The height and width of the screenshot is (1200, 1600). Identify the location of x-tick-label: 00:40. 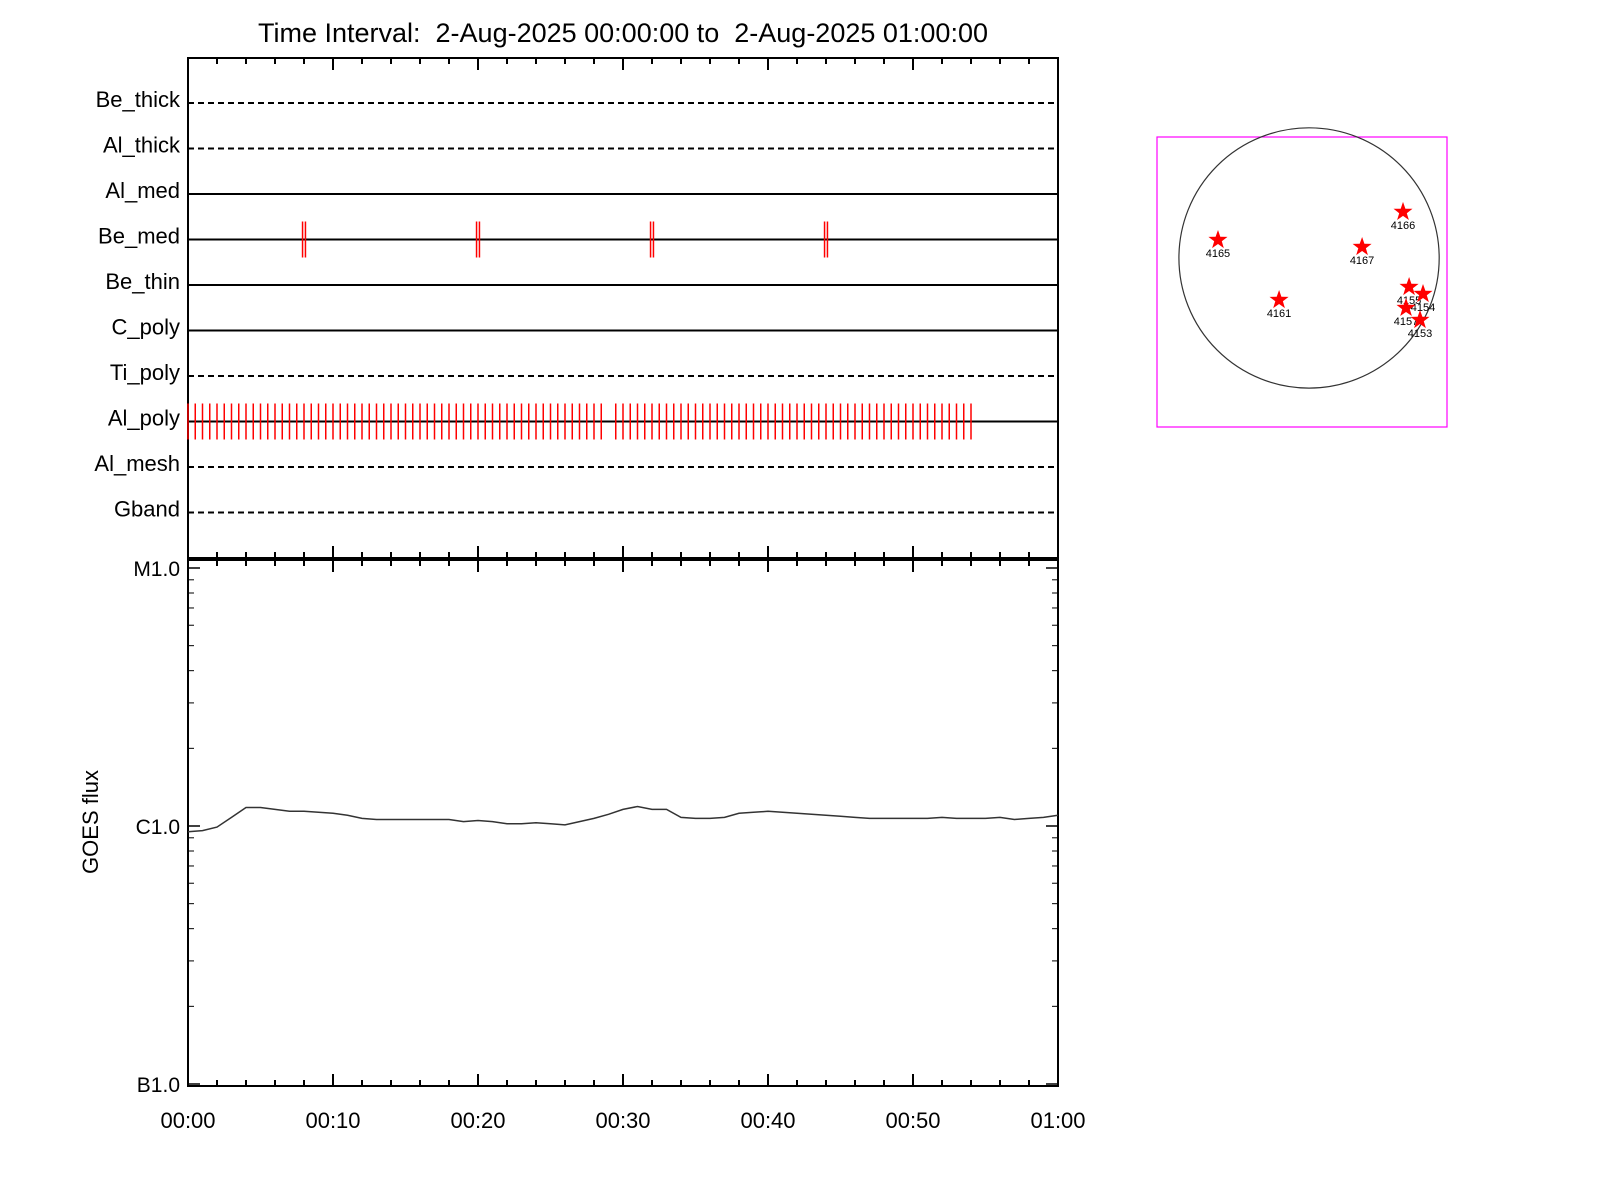
(767, 1120).